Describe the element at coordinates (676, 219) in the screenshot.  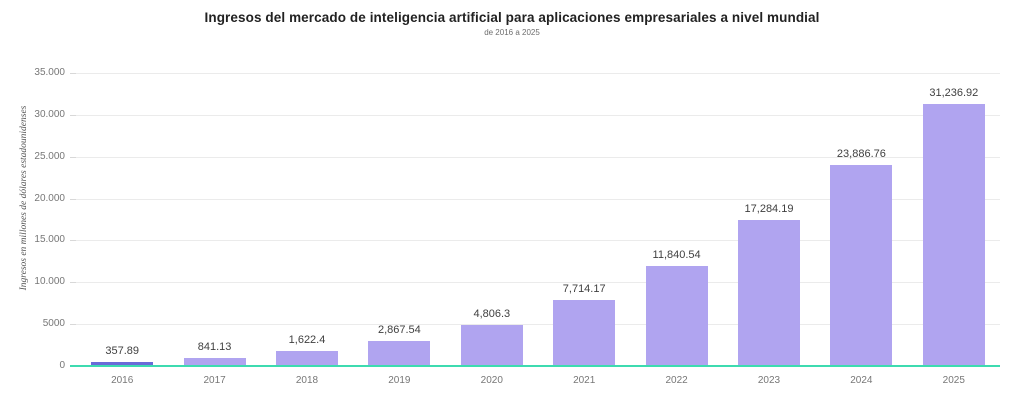
I see `bar-slot: 11,840.54` at that location.